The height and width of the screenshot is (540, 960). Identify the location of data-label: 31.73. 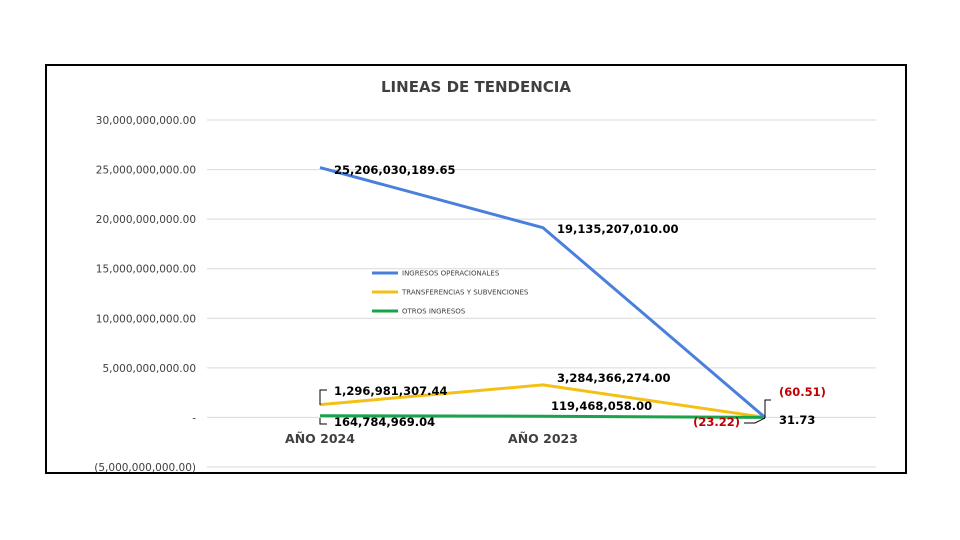
(797, 420).